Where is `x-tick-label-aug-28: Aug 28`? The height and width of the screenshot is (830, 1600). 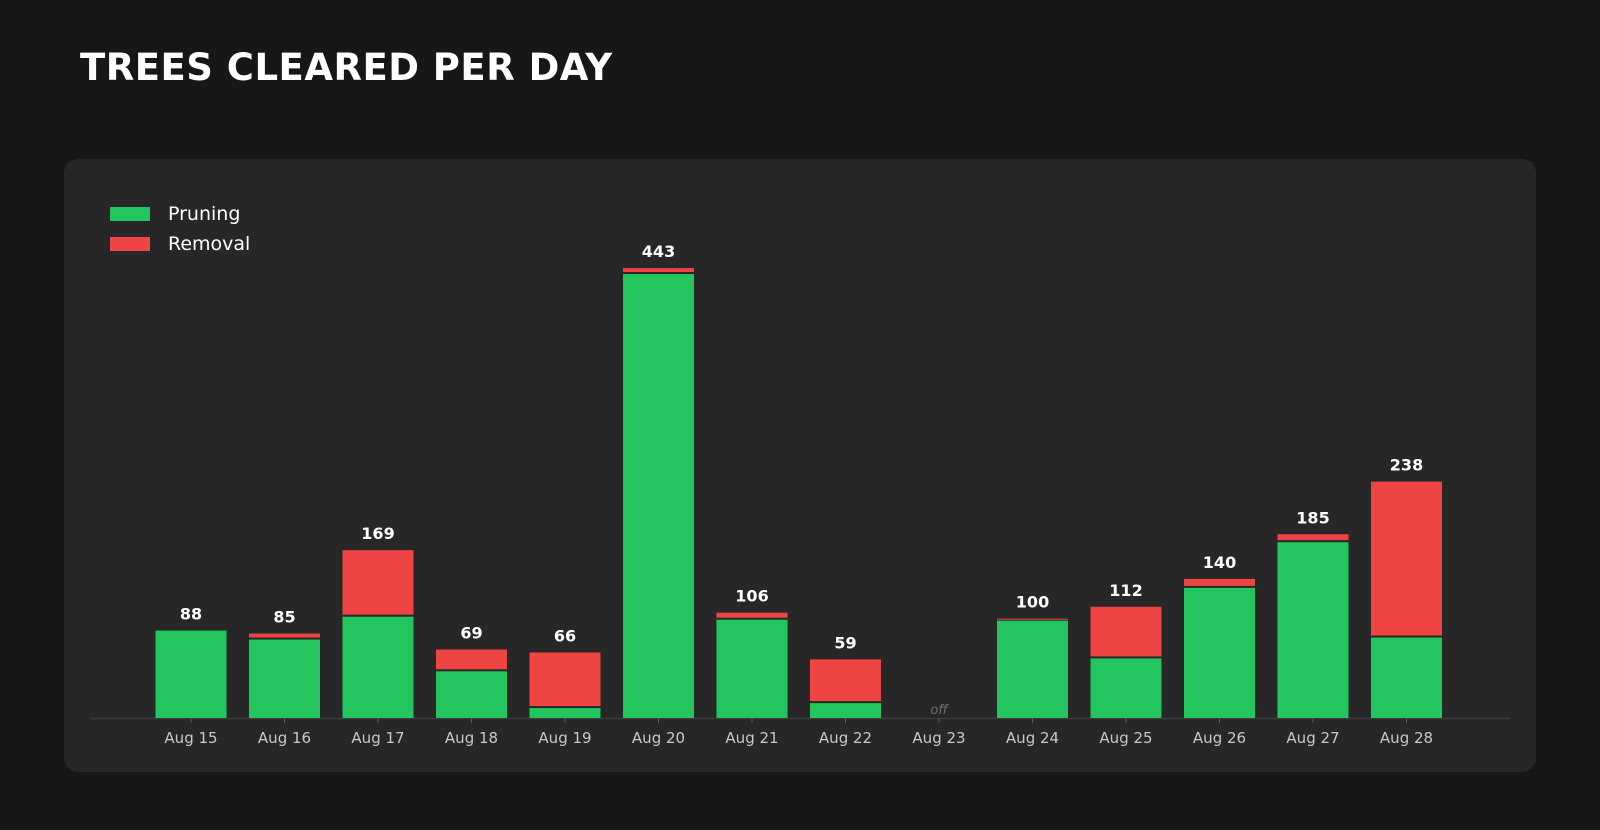
x-tick-label-aug-28: Aug 28 is located at coordinates (1406, 738).